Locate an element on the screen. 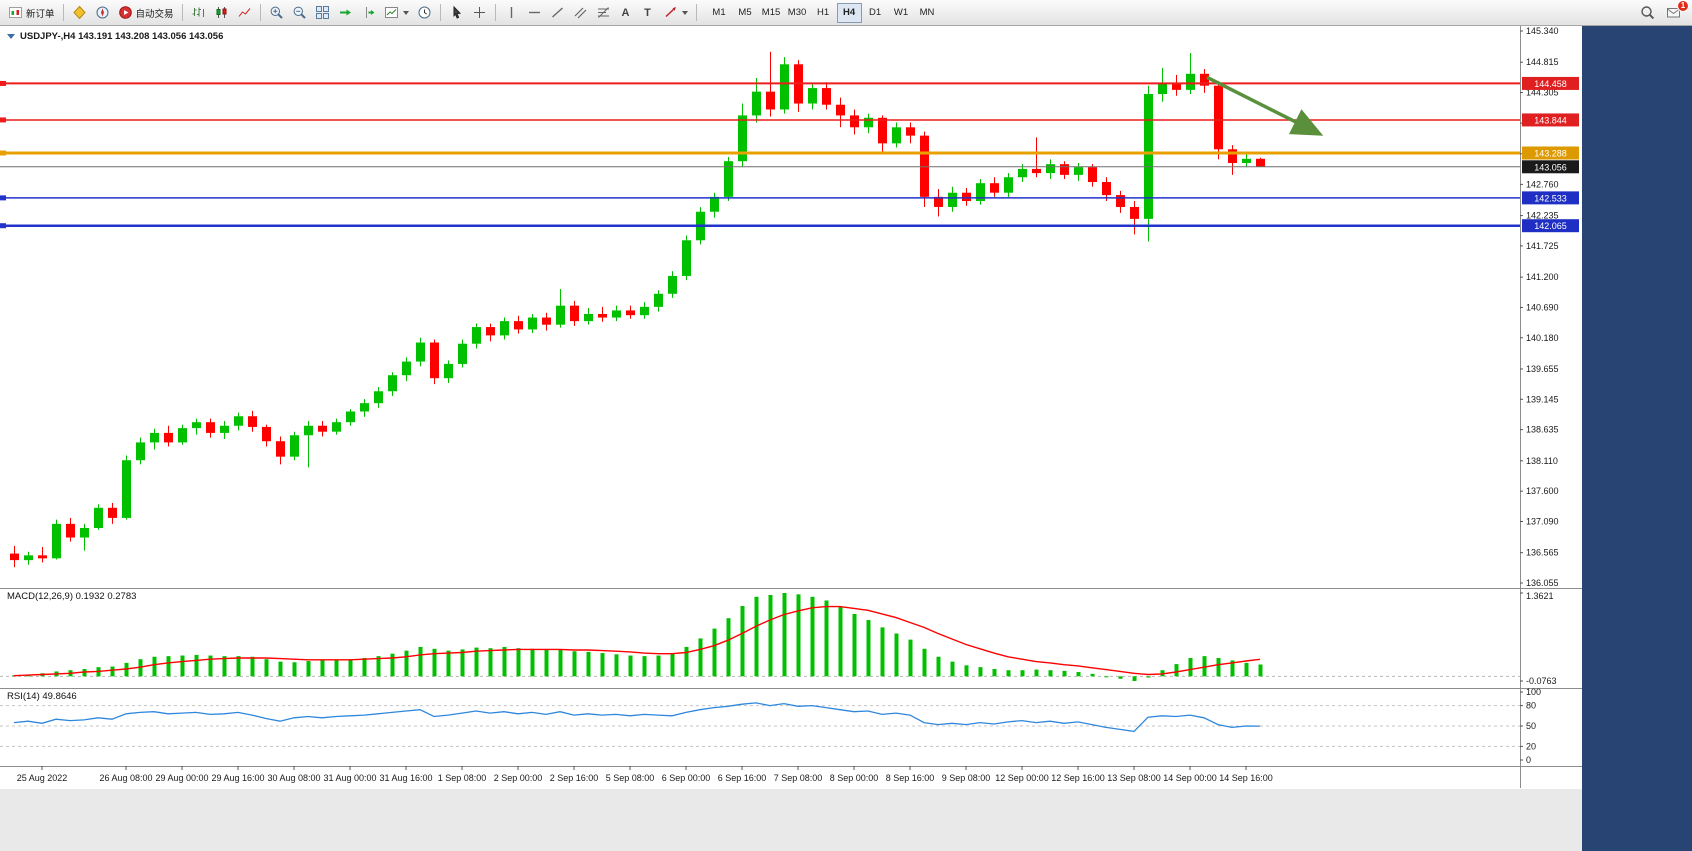 This screenshot has height=851, width=1692. clock-icon is located at coordinates (424, 12).